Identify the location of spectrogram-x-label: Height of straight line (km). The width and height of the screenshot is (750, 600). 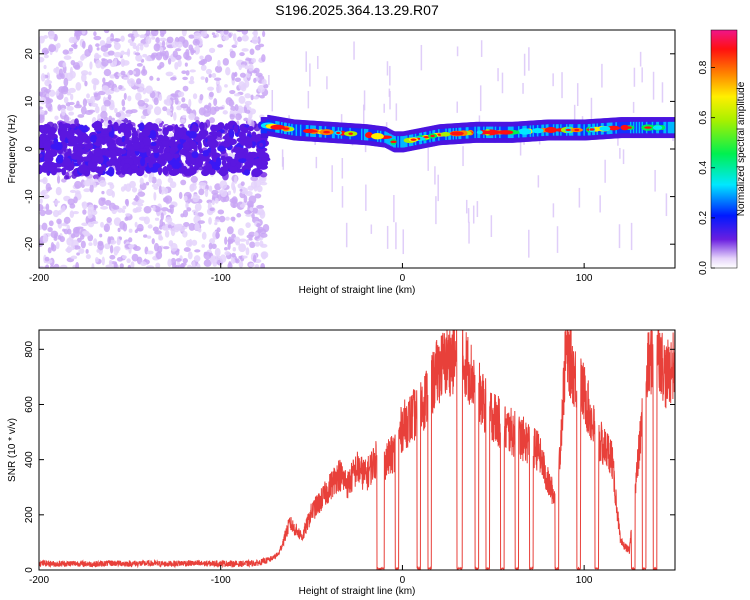
(357, 290).